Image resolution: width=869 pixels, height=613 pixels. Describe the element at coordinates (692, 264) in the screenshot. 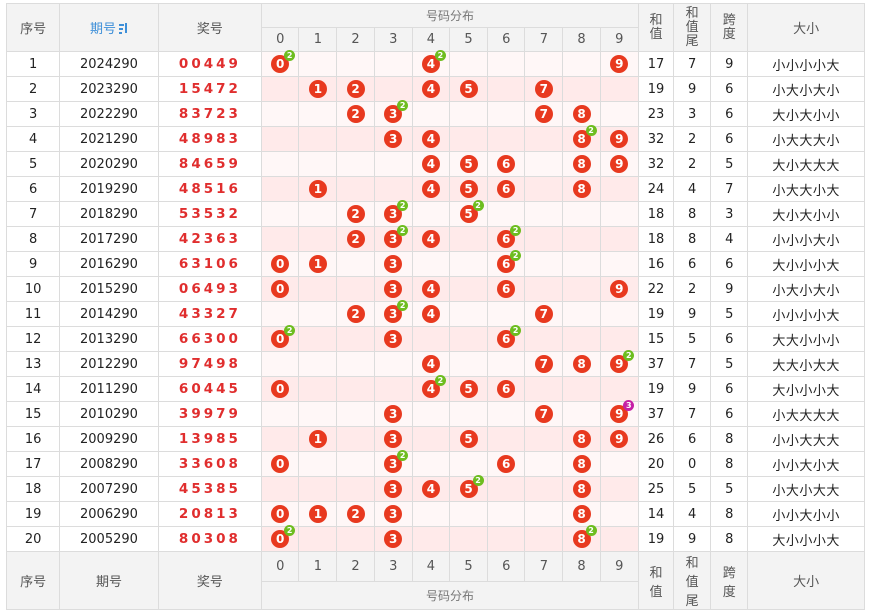

I see `cell-sum-tail: 6` at that location.